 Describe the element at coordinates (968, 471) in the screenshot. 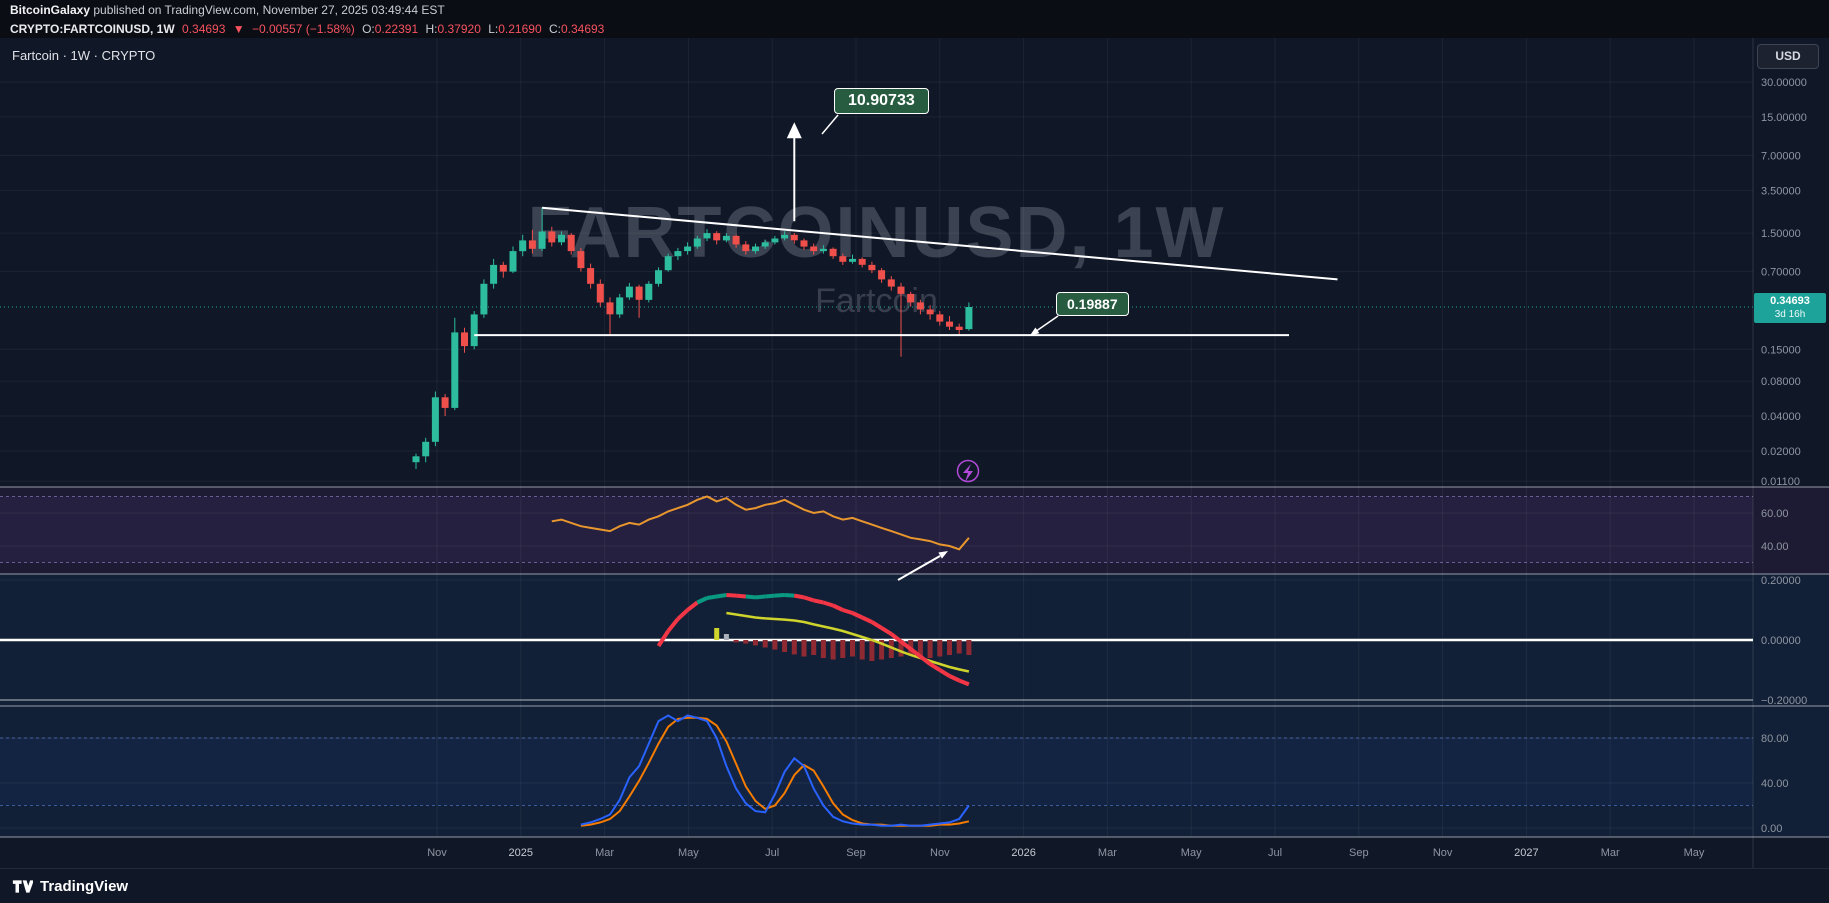

I see `lightning-icon` at that location.